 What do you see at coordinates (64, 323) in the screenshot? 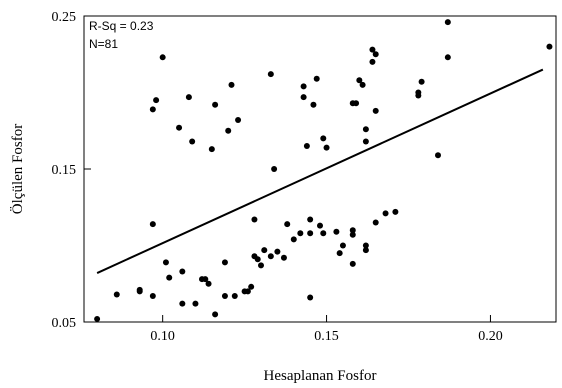
I see `y-tick-label: 0.05` at bounding box center [64, 323].